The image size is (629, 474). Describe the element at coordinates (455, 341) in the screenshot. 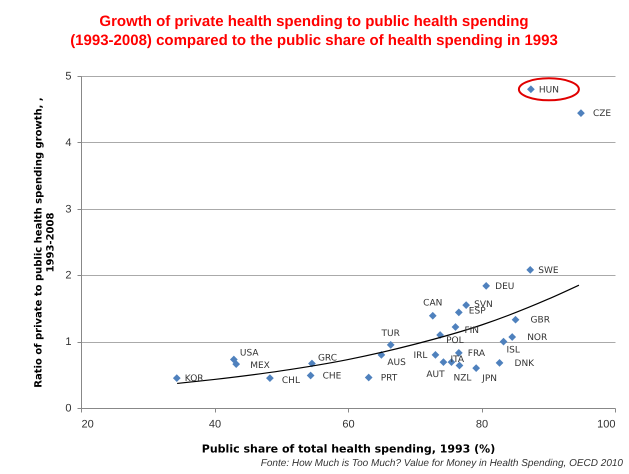

I see `annotation: POL` at that location.